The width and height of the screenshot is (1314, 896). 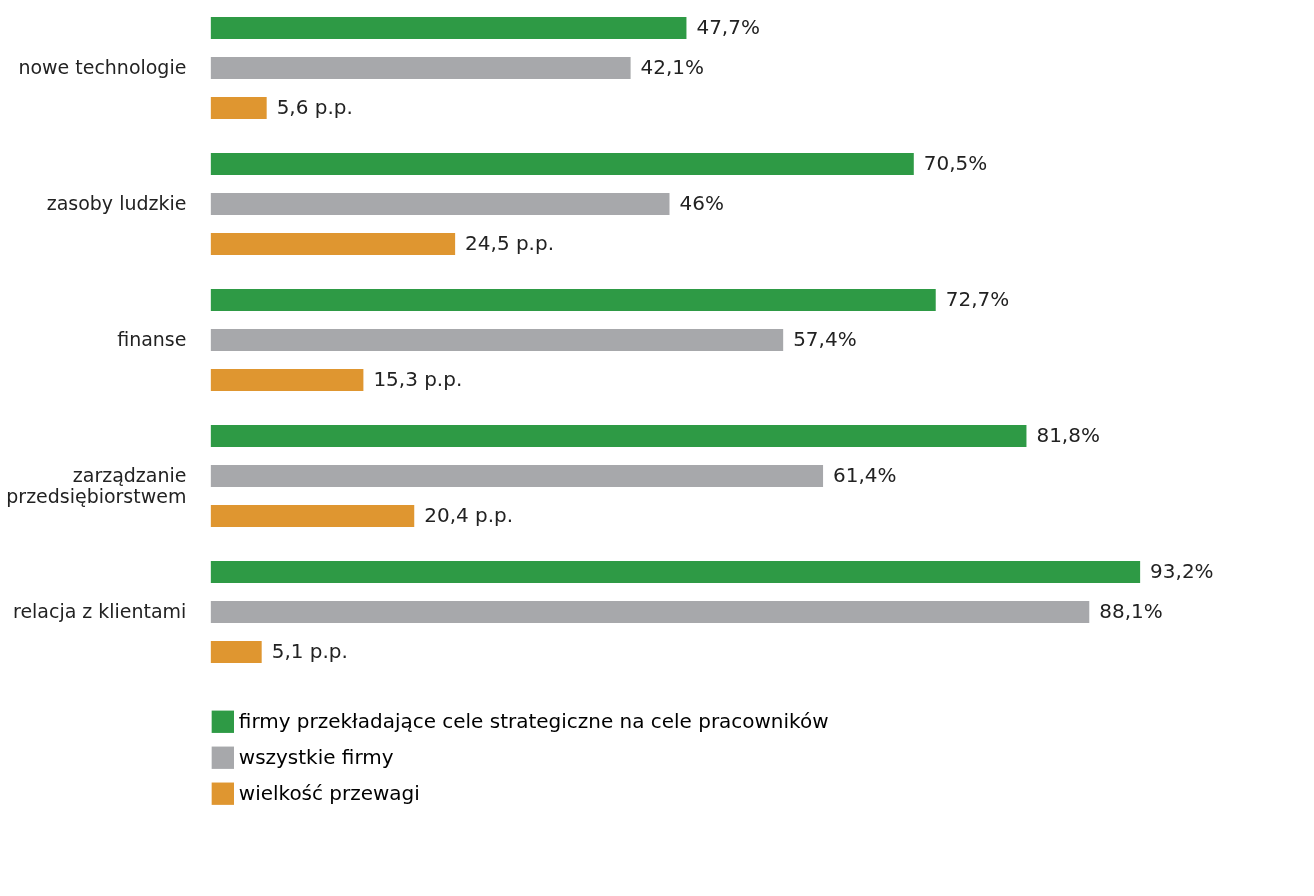 What do you see at coordinates (100, 611) in the screenshot?
I see `y-tick-label: relacja z klientami` at bounding box center [100, 611].